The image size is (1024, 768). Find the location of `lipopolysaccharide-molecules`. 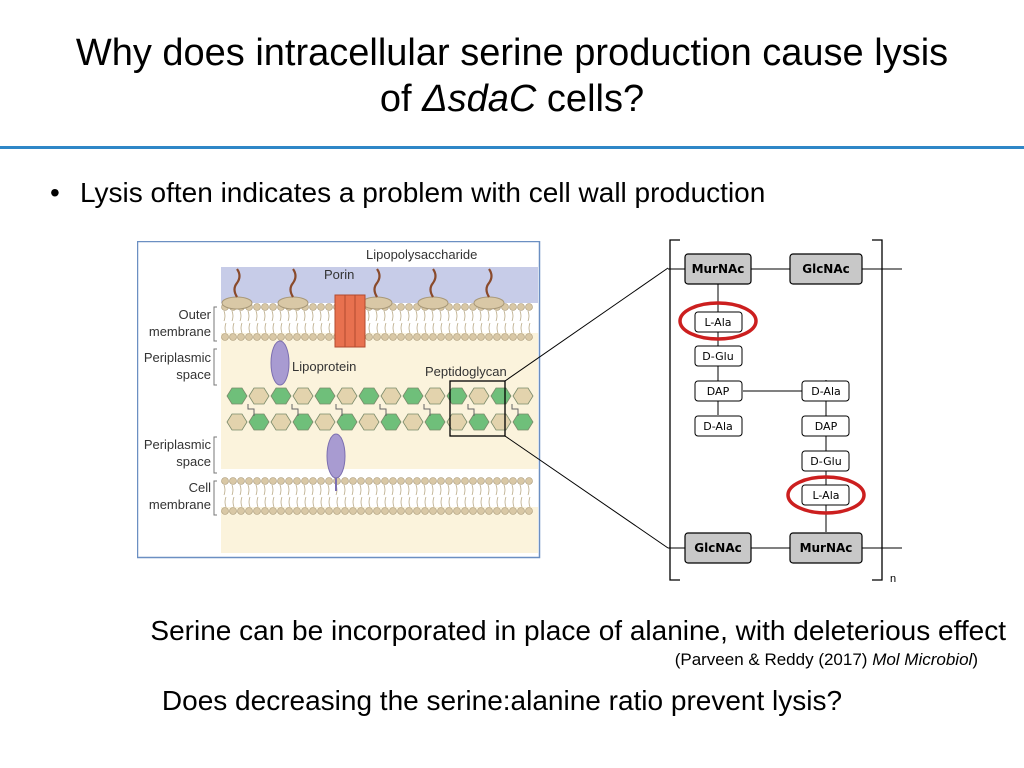

lipopolysaccharide-molecules is located at coordinates (363, 289).